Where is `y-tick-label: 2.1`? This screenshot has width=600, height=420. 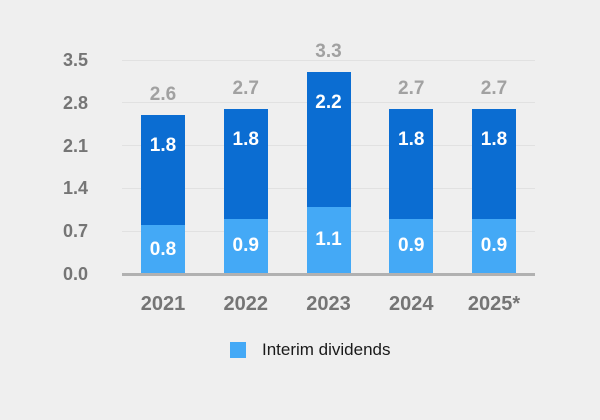
y-tick-label: 2.1 is located at coordinates (75, 145).